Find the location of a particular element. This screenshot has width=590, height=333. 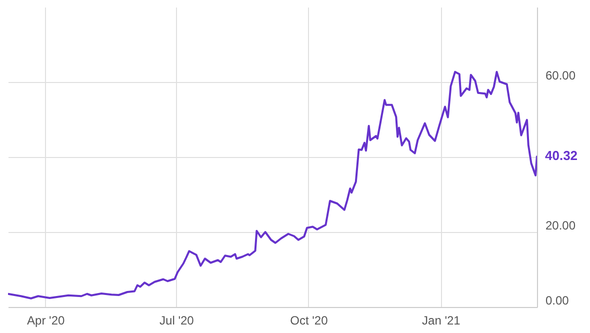

y-tick-label: 20.00 is located at coordinates (561, 225).